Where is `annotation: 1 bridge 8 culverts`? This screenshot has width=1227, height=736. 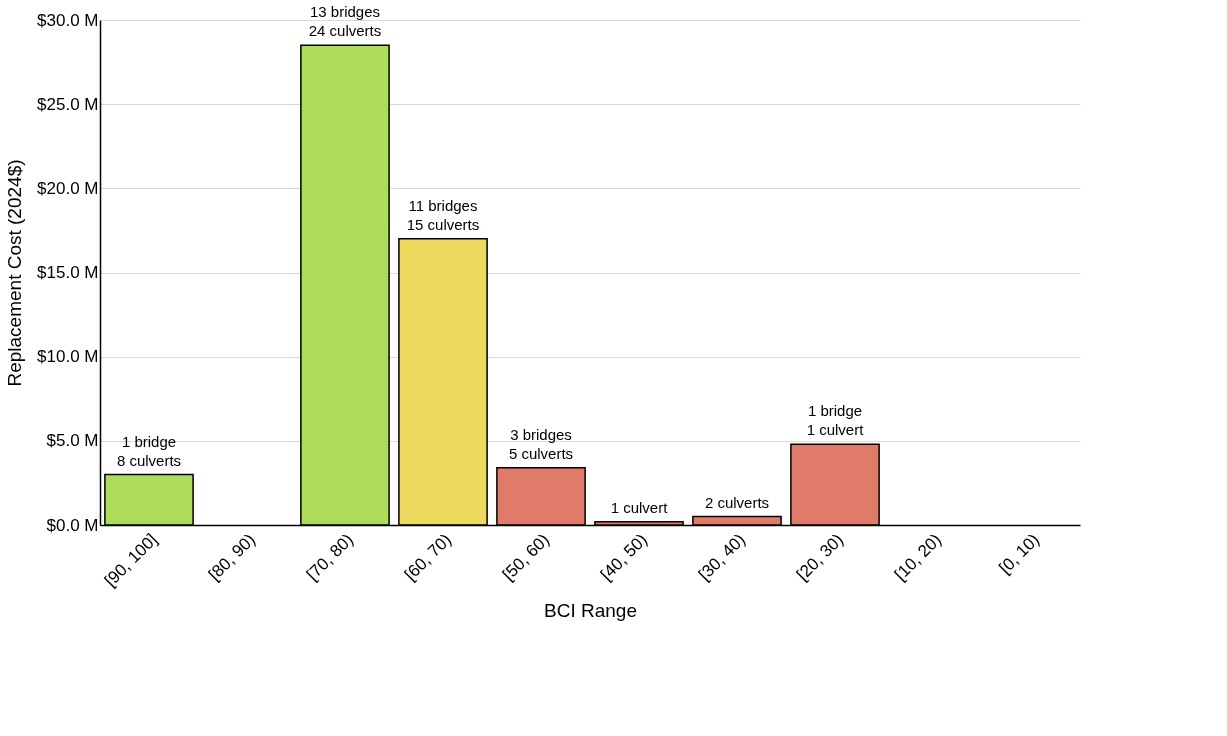
annotation: 1 bridge 8 culverts is located at coordinates (149, 450).